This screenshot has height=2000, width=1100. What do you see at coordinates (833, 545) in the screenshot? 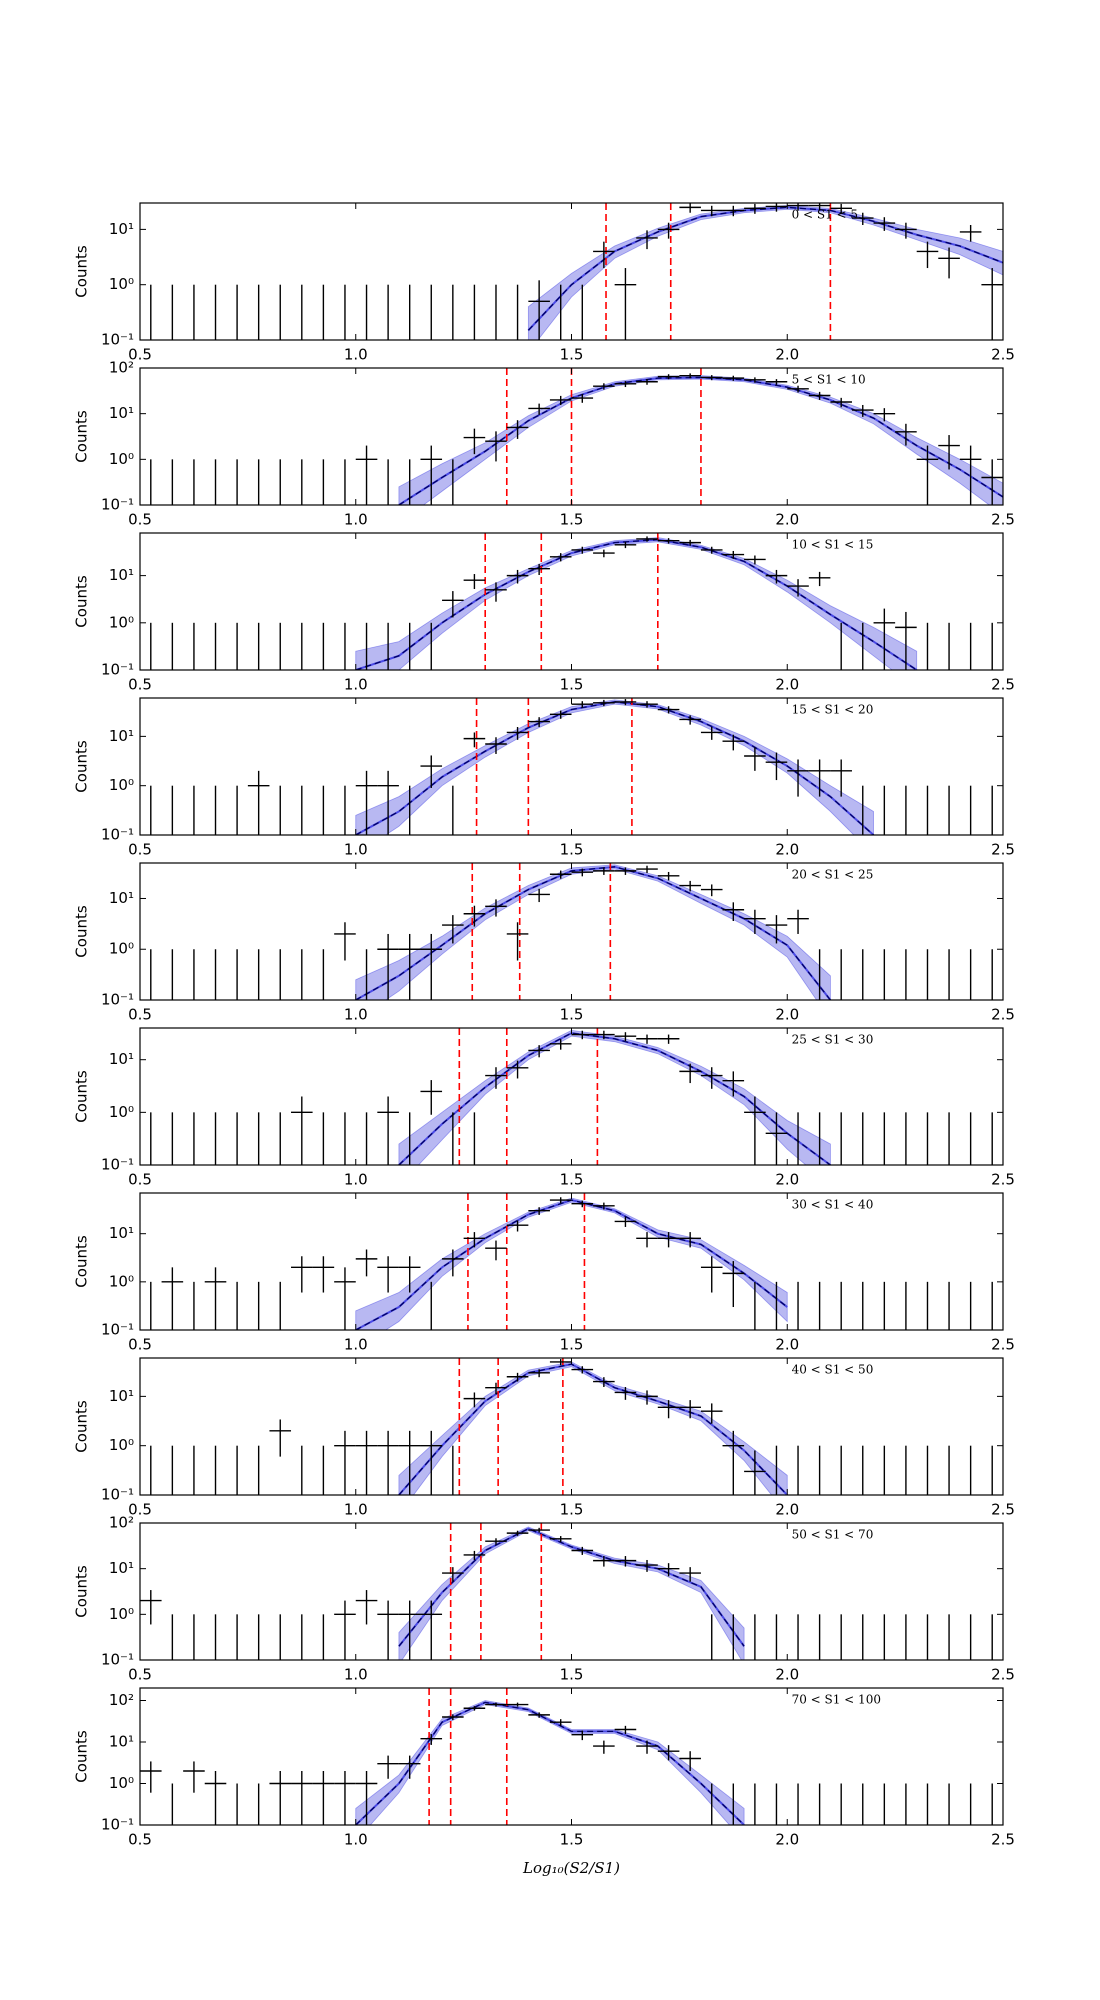
I see `panel-title: 10 < S1 < 15` at bounding box center [833, 545].